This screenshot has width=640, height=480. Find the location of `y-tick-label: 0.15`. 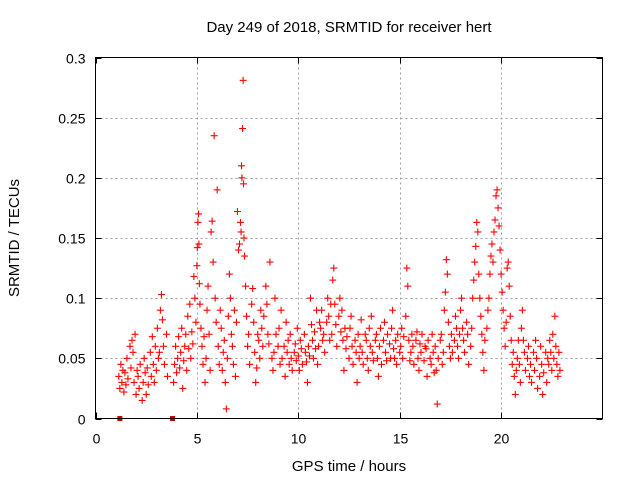

y-tick-label: 0.15 is located at coordinates (71, 239).